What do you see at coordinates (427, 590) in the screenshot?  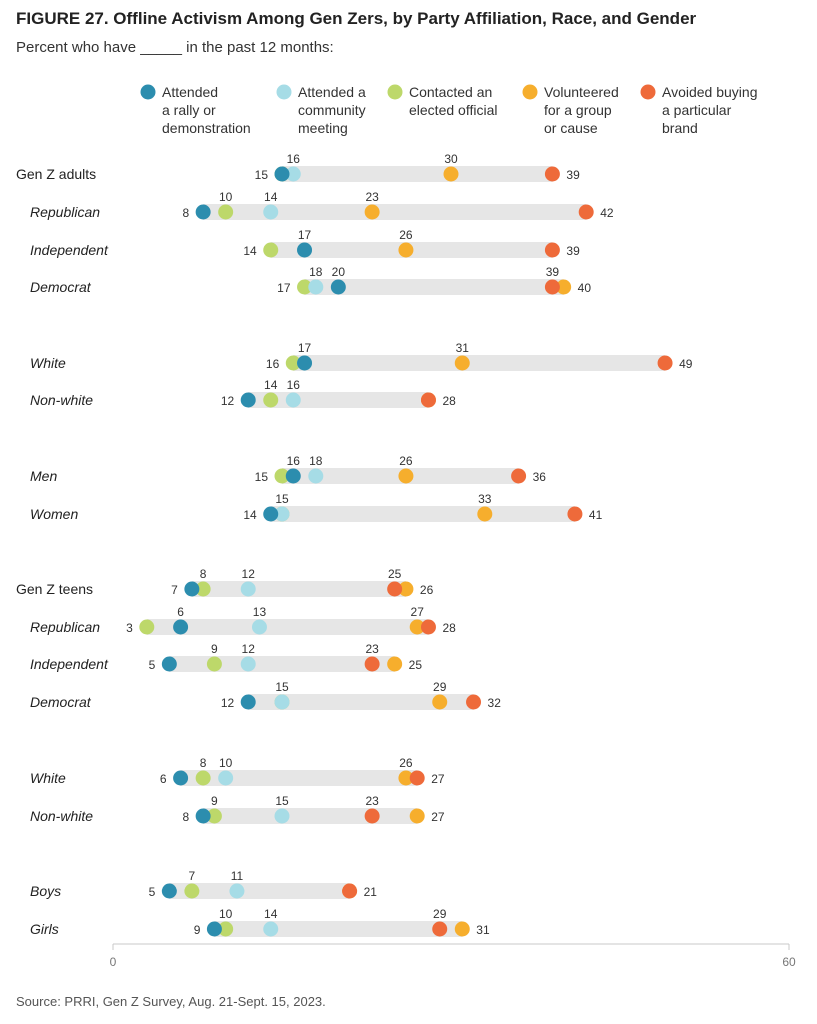 I see `value-label-max: 26` at bounding box center [427, 590].